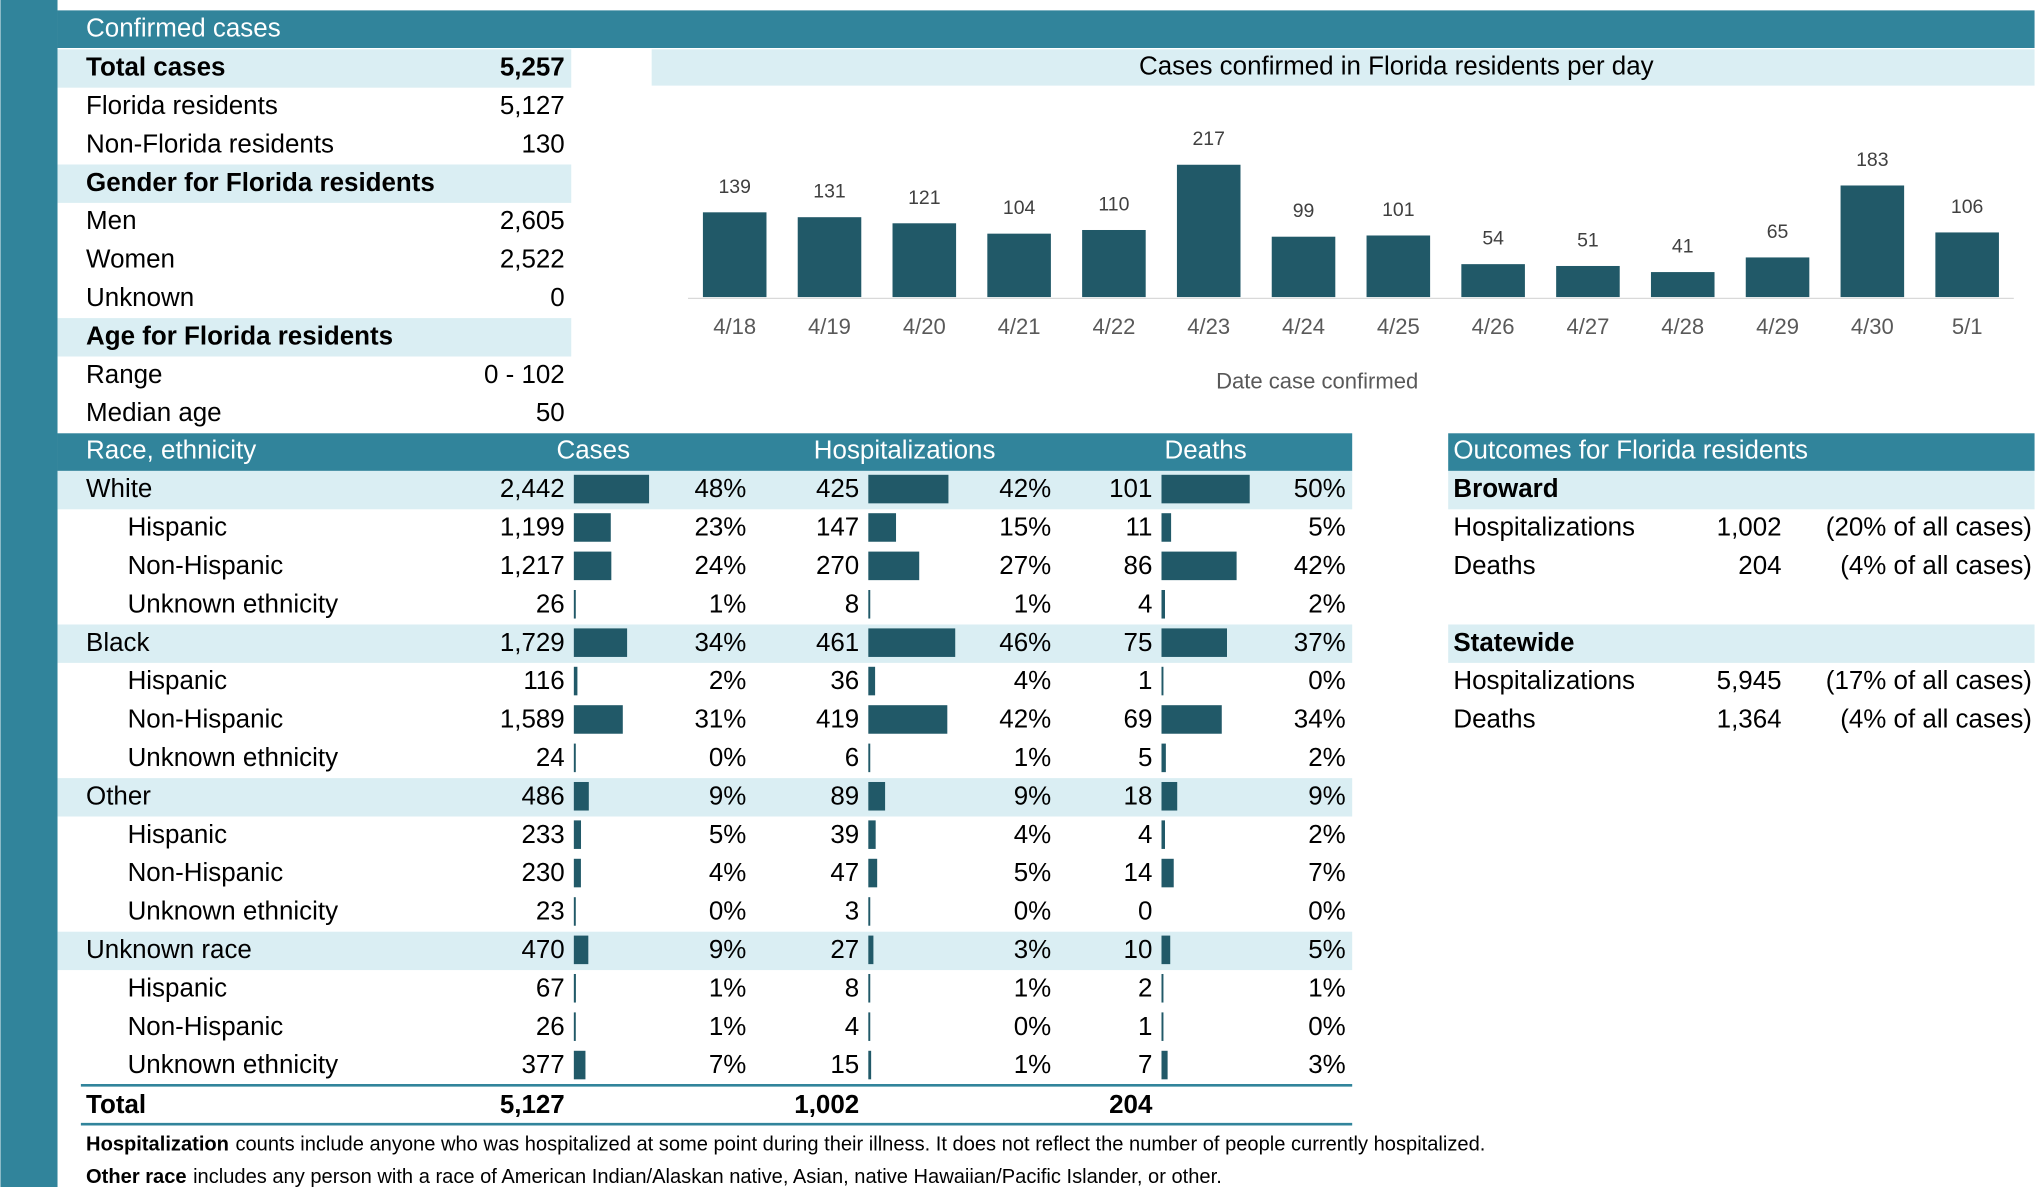  What do you see at coordinates (829, 192) in the screenshot?
I see `bar-label: 131` at bounding box center [829, 192].